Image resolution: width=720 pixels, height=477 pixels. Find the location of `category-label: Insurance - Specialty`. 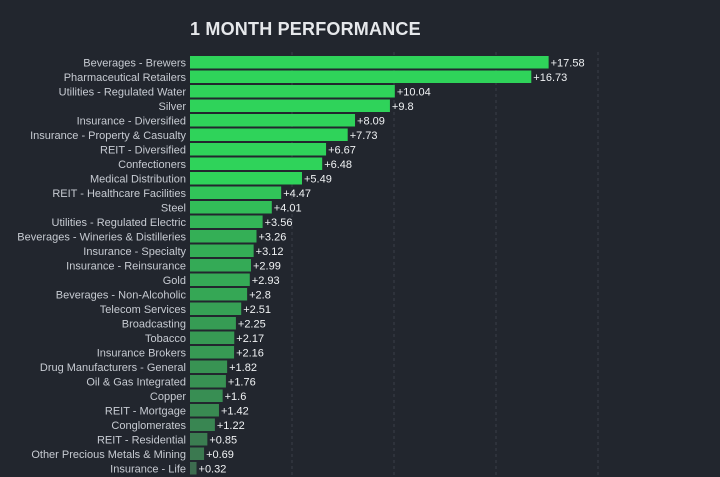

category-label: Insurance - Specialty is located at coordinates (134, 252).